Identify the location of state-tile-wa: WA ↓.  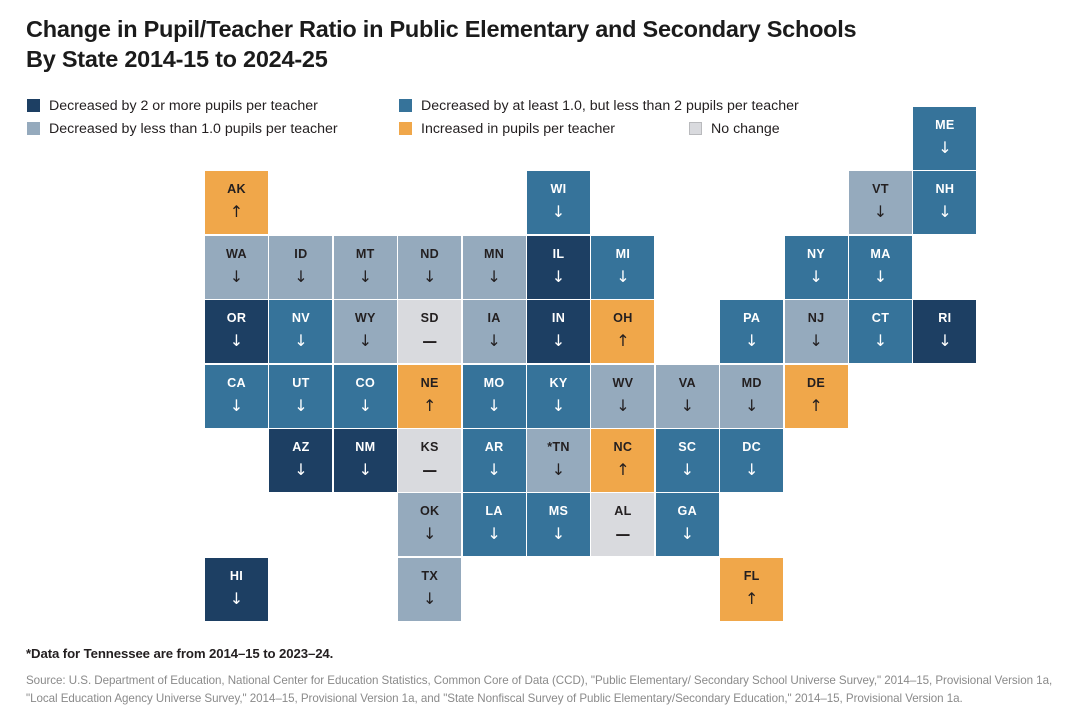
(236, 267).